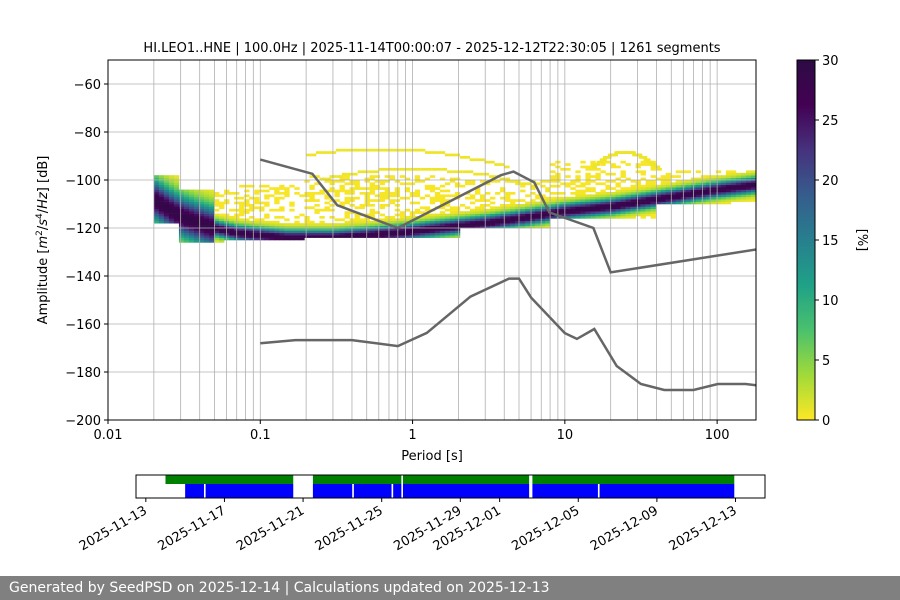 The image size is (900, 600). Describe the element at coordinates (830, 301) in the screenshot. I see `colorbar-tick-label: 10` at that location.